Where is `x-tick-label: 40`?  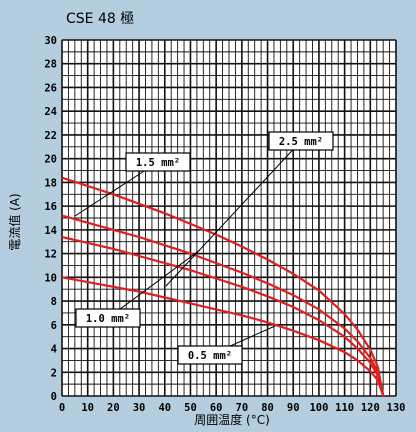 x-tick-label: 40 is located at coordinates (164, 408).